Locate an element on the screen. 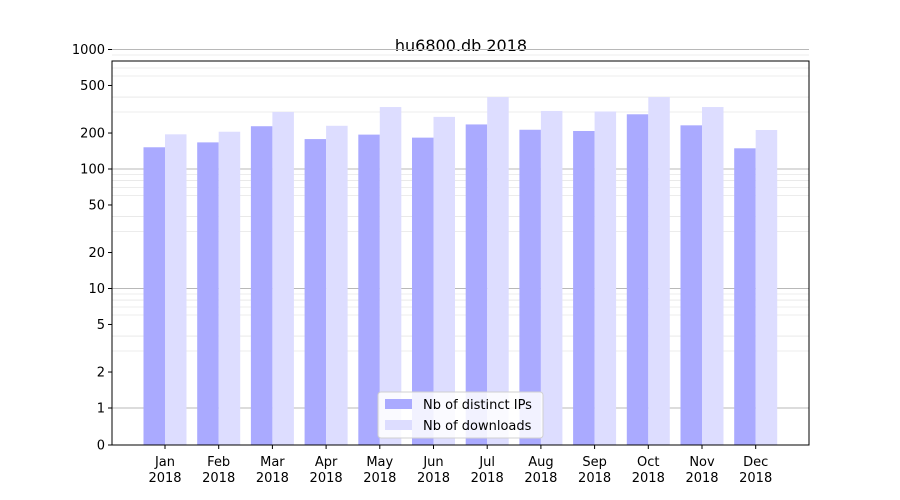  x-tick-label: Mar 2018 is located at coordinates (272, 470).